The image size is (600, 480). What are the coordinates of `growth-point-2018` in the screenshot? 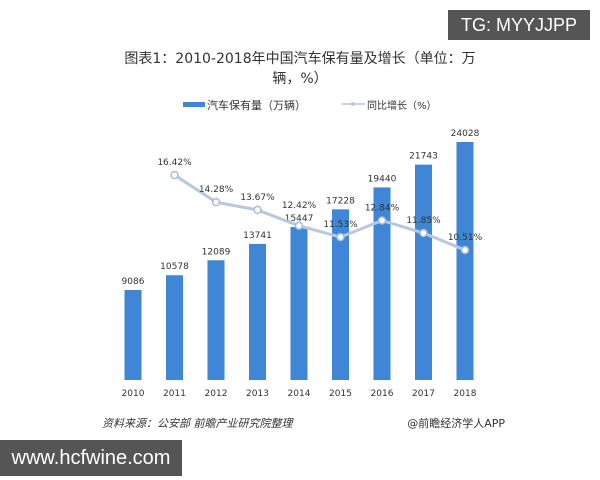 It's located at (465, 250).